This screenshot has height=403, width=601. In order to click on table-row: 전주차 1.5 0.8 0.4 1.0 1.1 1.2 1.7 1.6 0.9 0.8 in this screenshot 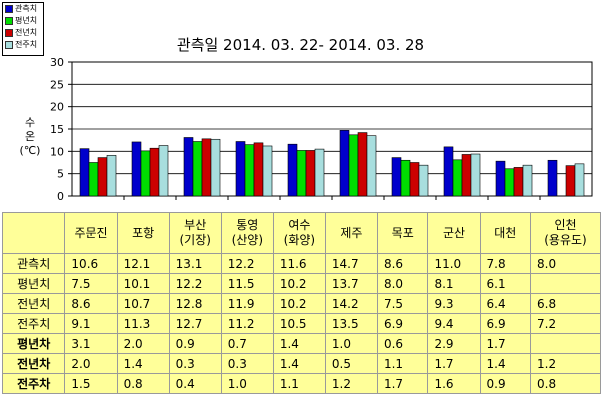, I will do `click(301, 383)`.